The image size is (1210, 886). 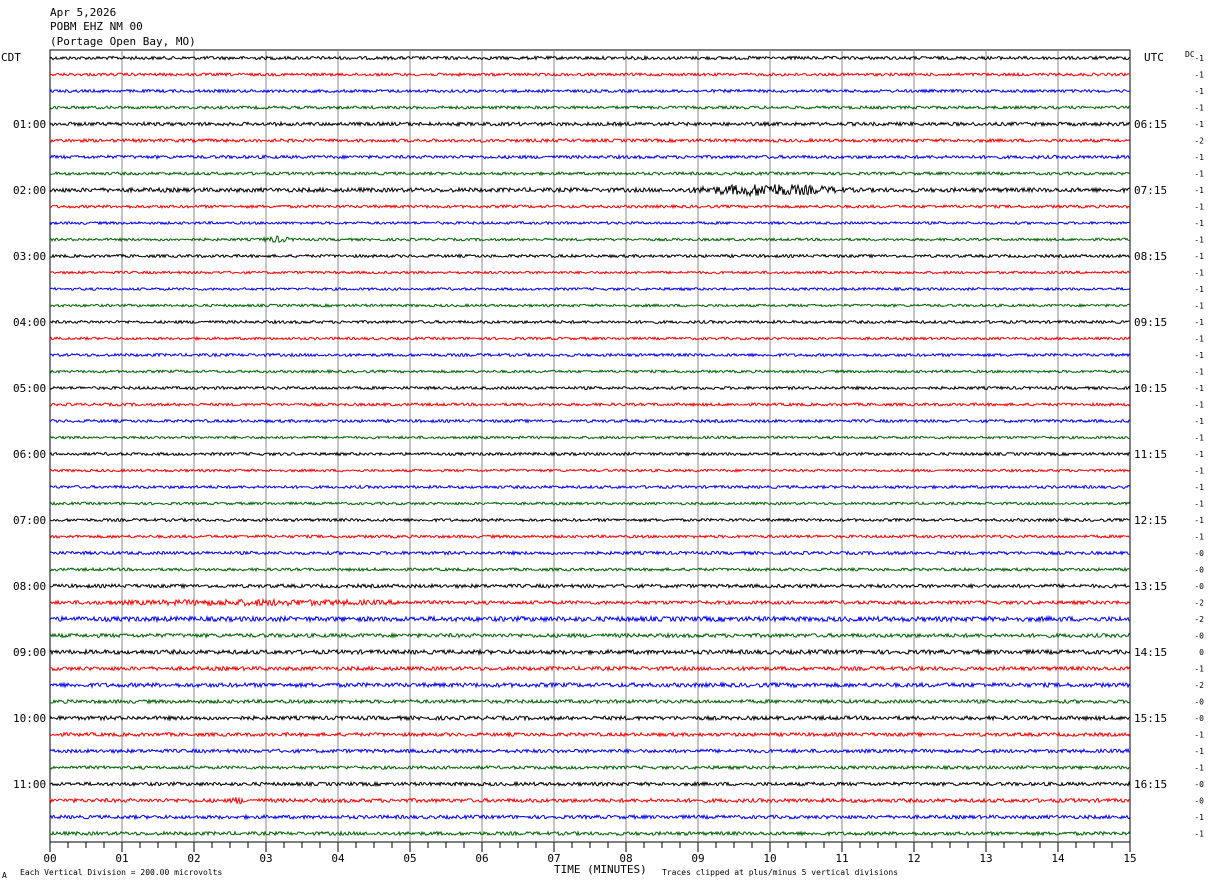 What do you see at coordinates (1058, 858) in the screenshot?
I see `x-tick-label: 14` at bounding box center [1058, 858].